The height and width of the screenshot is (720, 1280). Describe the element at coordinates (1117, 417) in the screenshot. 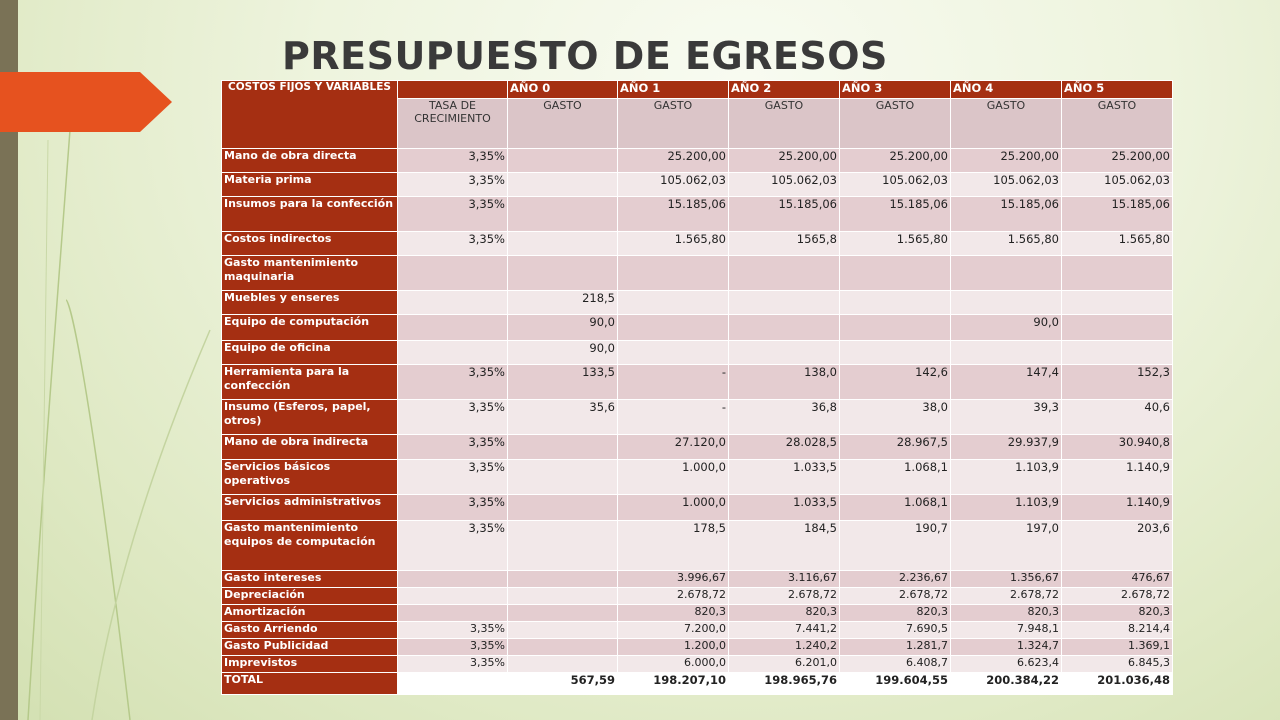

I see `table-cell: 40,6` at that location.